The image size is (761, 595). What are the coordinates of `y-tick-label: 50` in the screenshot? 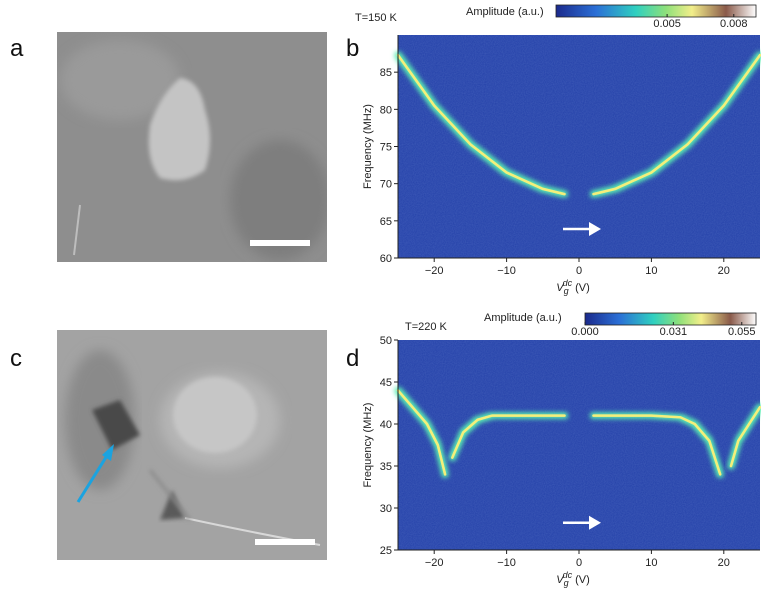 It's located at (386, 341).